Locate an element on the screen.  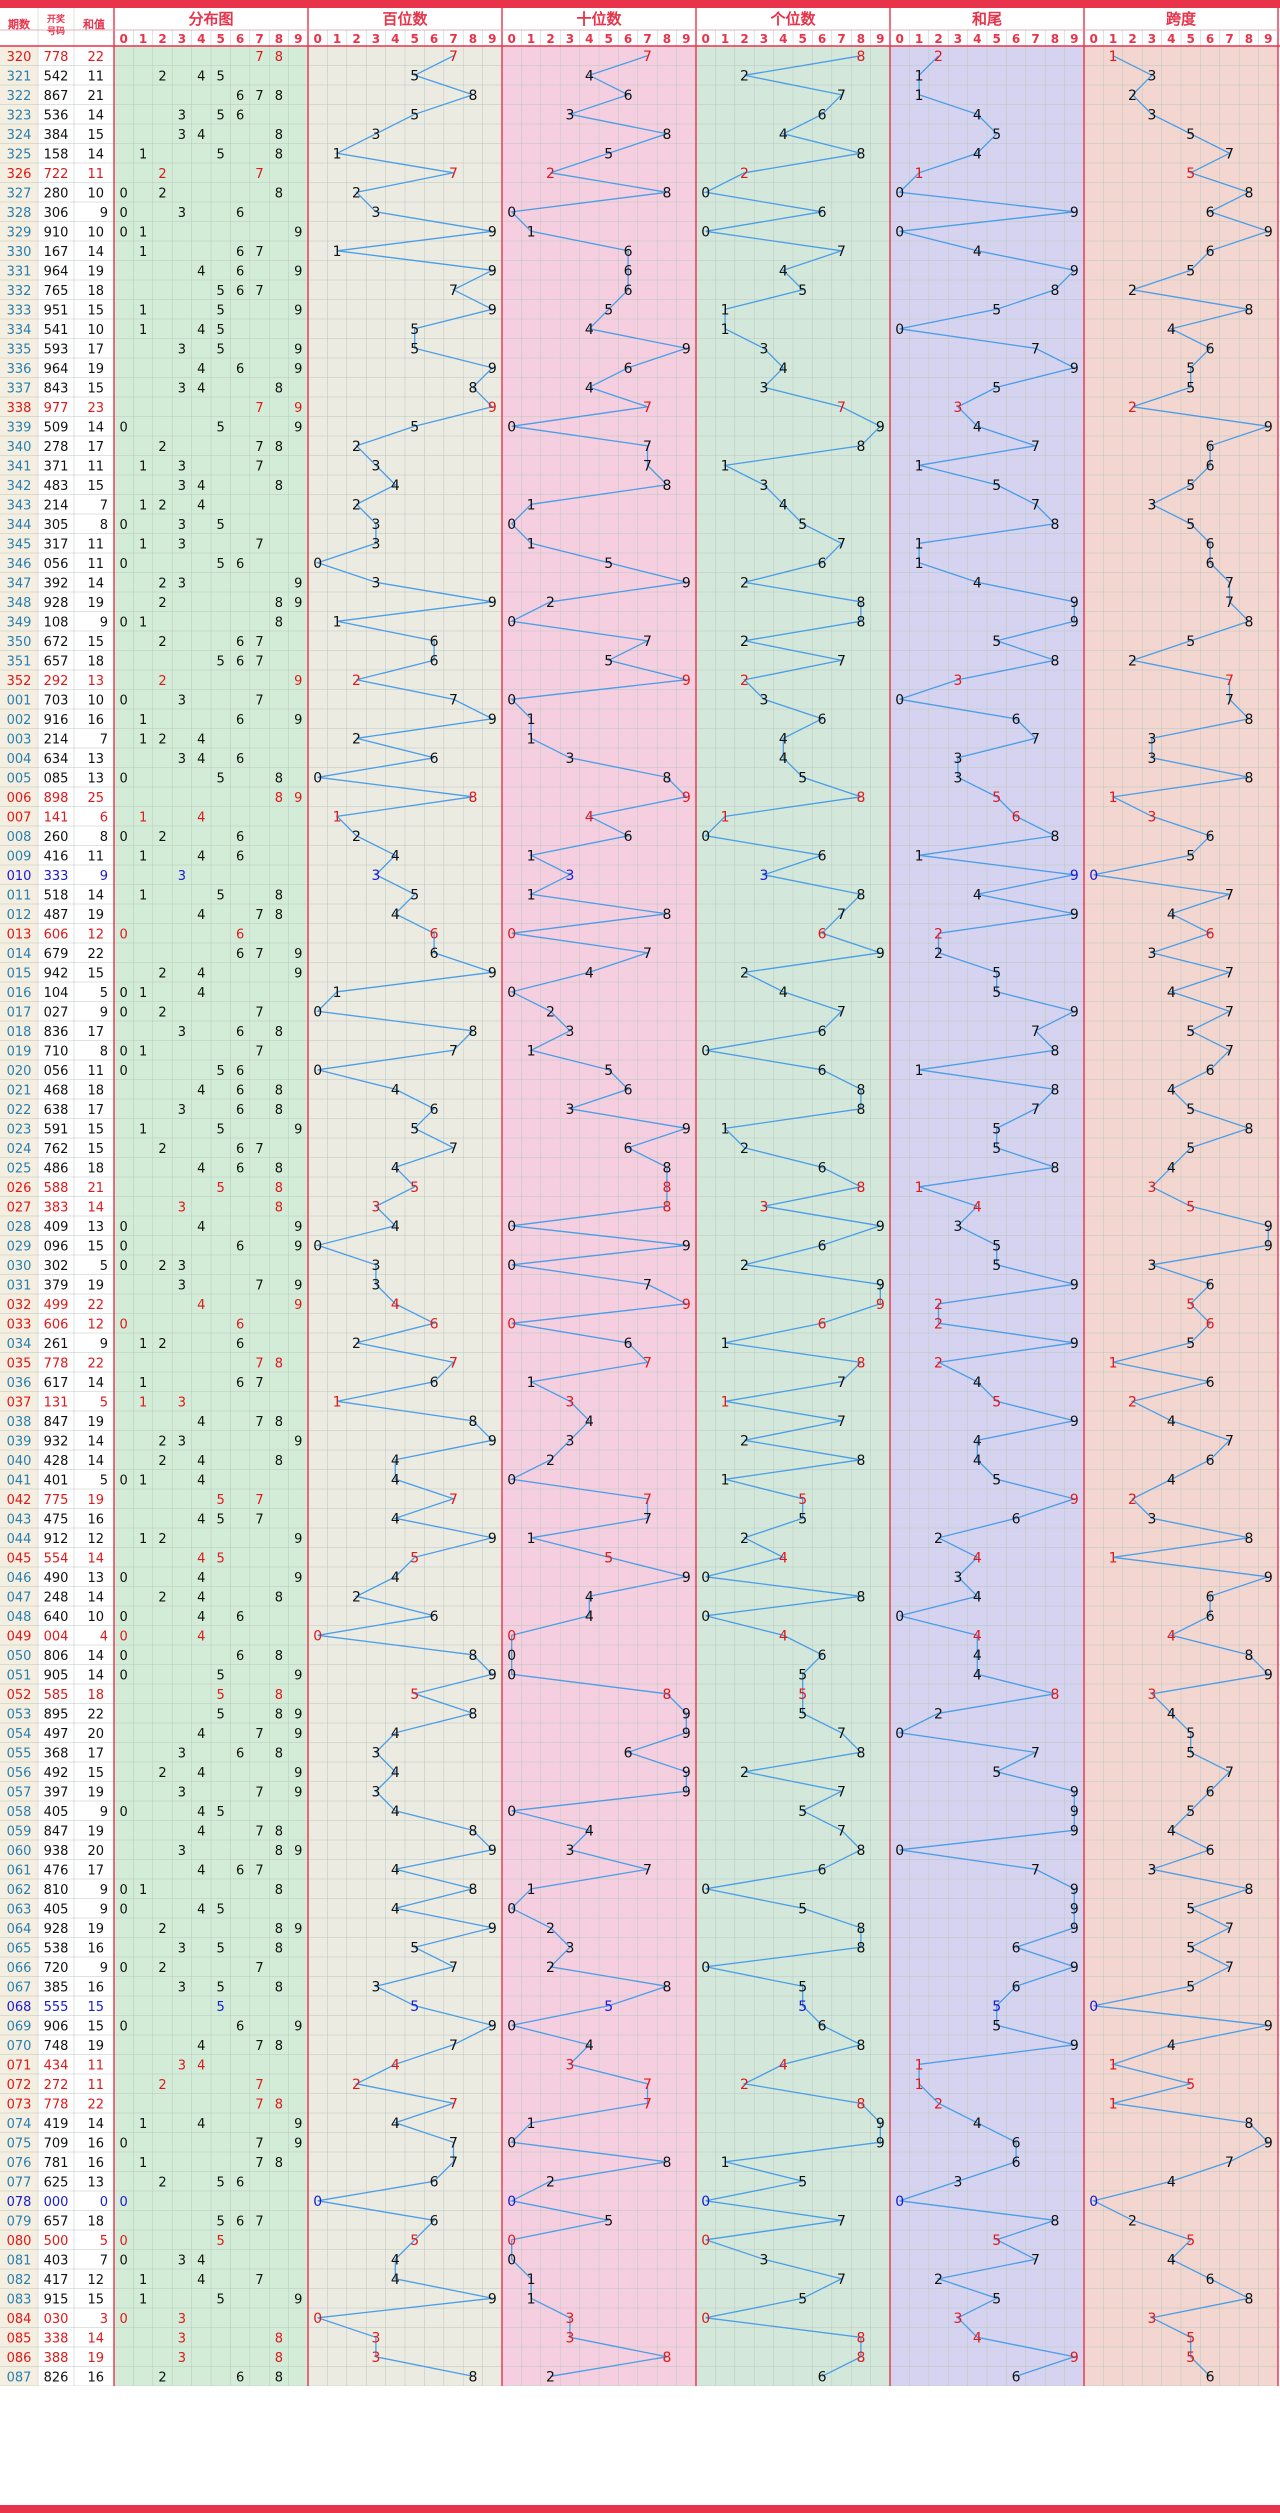
ones-mark: 3 is located at coordinates (763, 1207).